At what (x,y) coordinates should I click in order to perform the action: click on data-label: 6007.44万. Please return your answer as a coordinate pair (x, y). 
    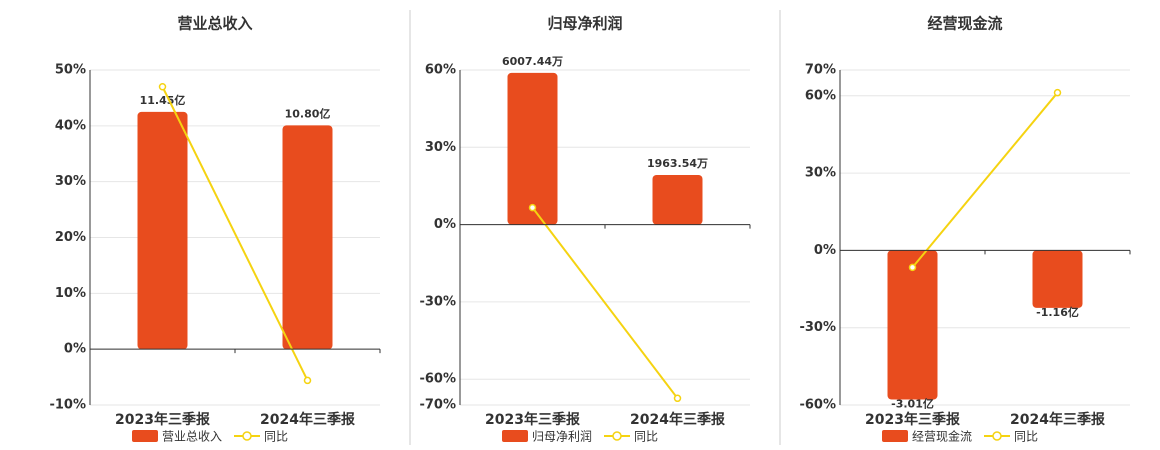
    Looking at the image, I should click on (532, 61).